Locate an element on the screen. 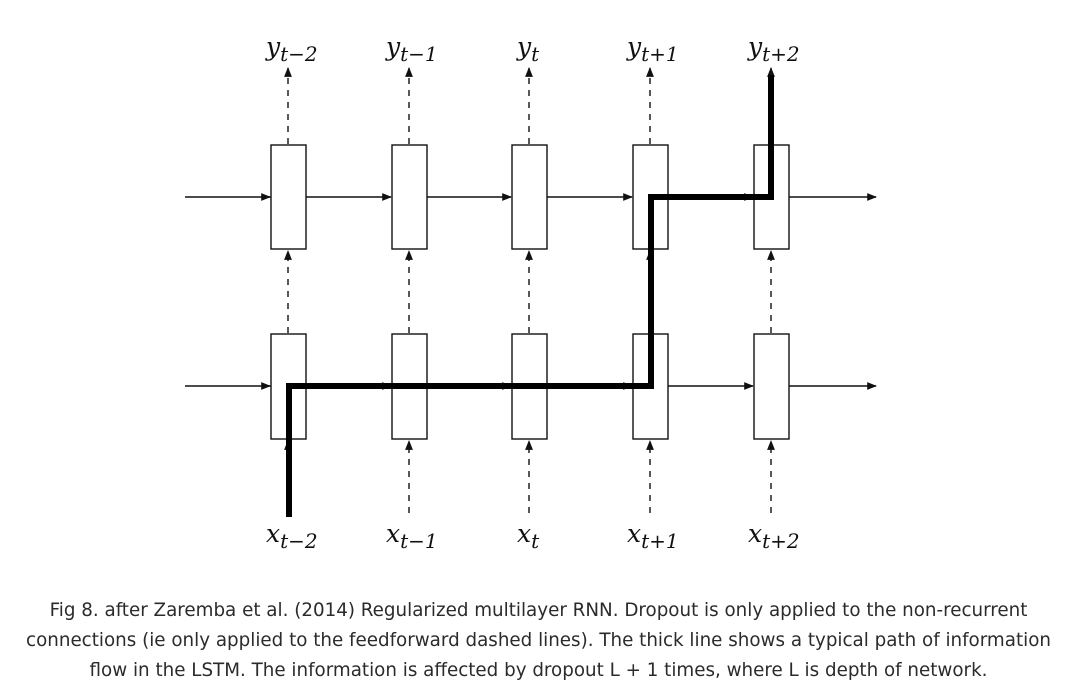  recurrent-arrowhead-inside is located at coordinates (266, 291).